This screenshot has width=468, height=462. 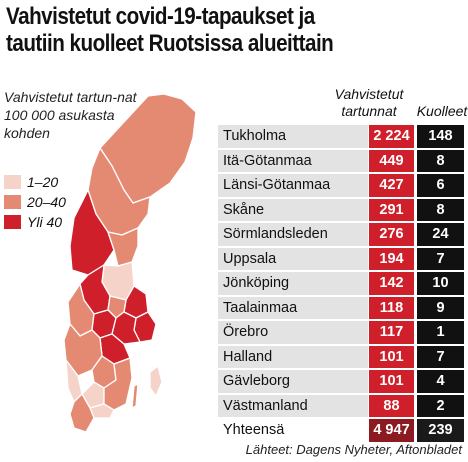 I want to click on region-name: Länsi-Götanmaa, so click(x=293, y=185).